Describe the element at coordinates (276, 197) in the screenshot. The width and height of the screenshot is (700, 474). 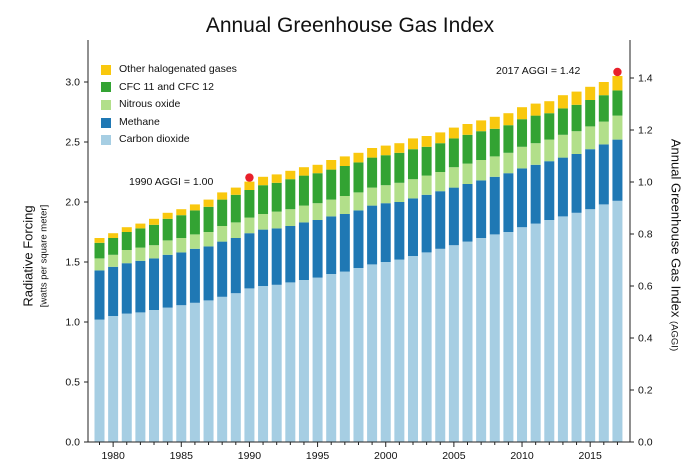
I see `bar-cfc-11-and-cfc-12-1992` at that location.